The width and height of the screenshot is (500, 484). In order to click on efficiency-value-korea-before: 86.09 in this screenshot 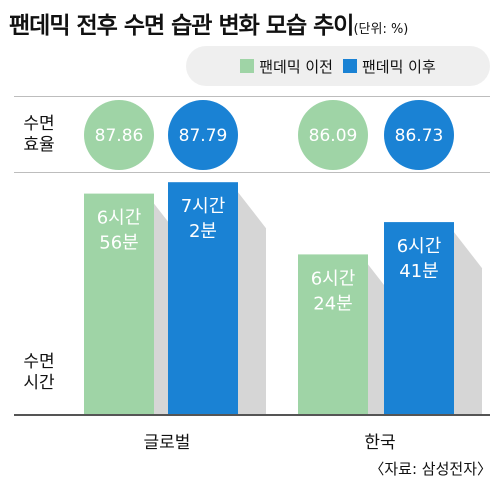, I will do `click(333, 136)`.